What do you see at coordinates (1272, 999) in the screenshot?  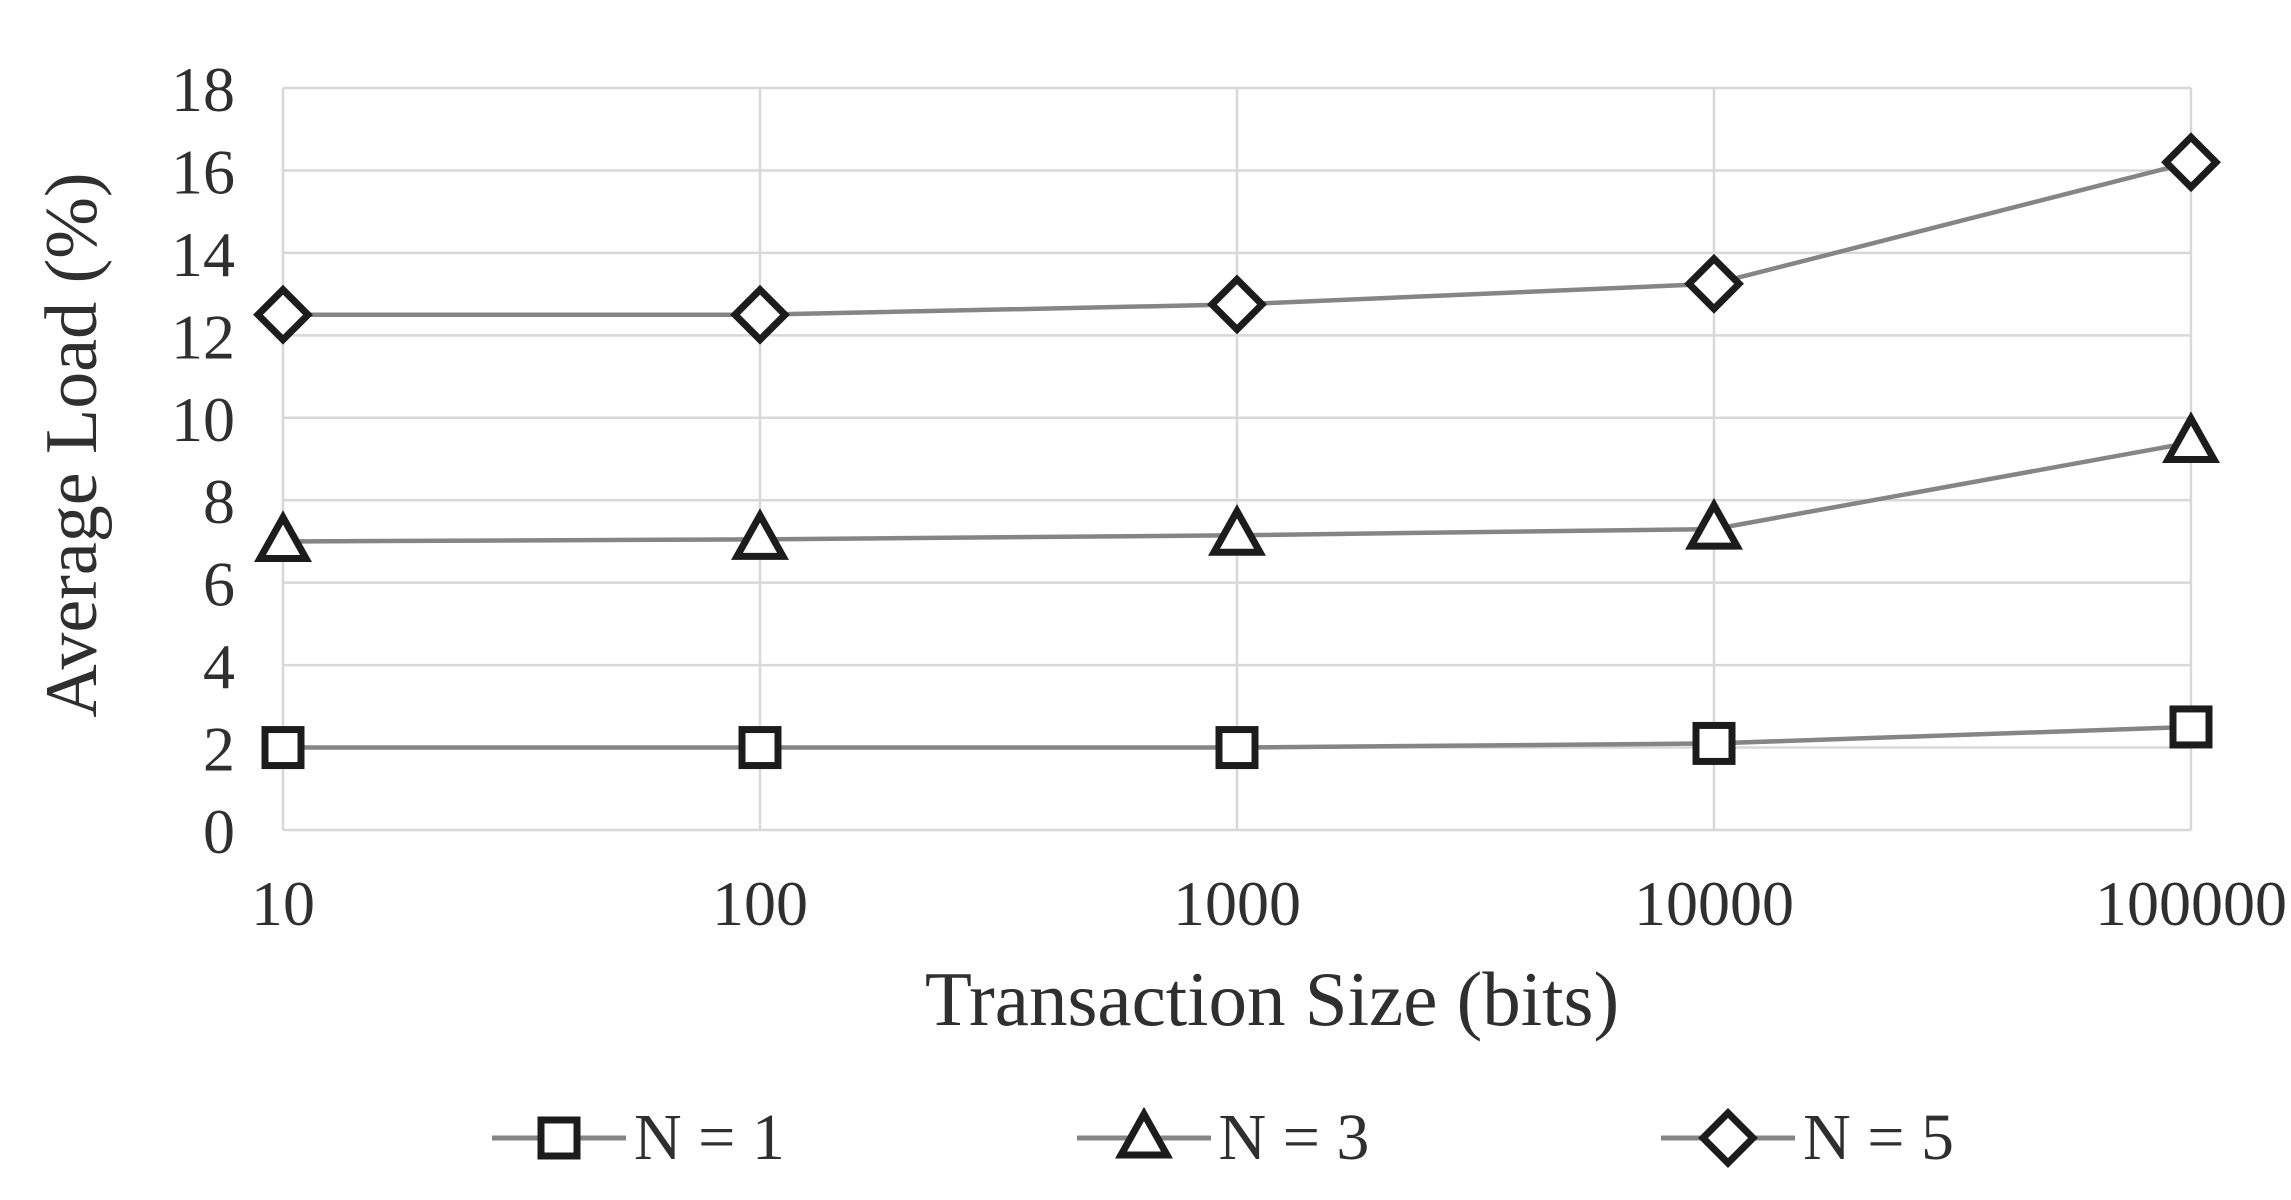 I see `x-axis-title: Transaction Size (bits)` at bounding box center [1272, 999].